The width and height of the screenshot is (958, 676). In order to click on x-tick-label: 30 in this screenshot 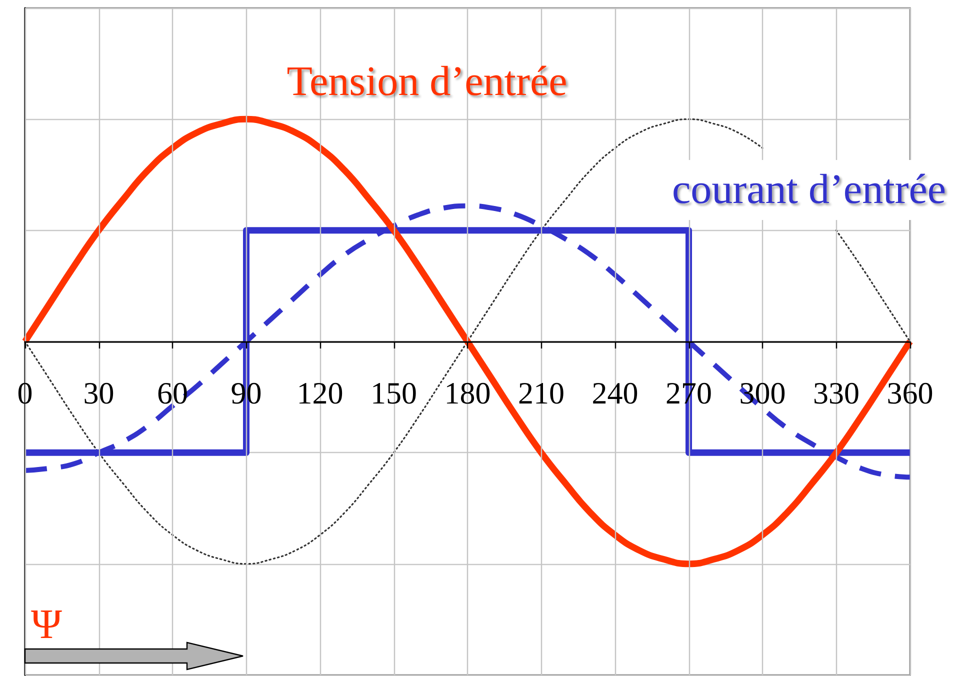, I will do `click(98, 393)`.